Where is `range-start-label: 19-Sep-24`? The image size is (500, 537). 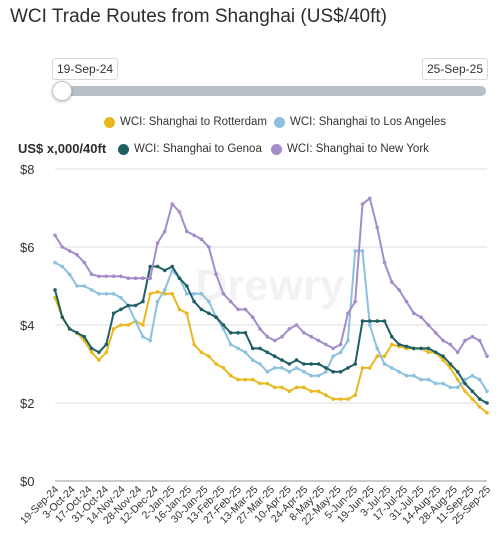
range-start-label: 19-Sep-24 is located at coordinates (85, 69).